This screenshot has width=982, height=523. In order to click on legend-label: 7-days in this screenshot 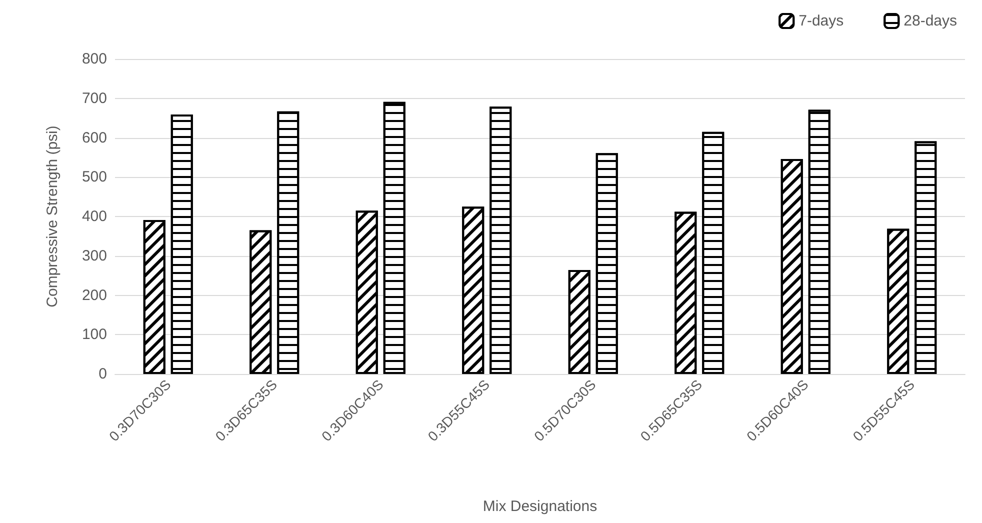, I will do `click(821, 21)`.